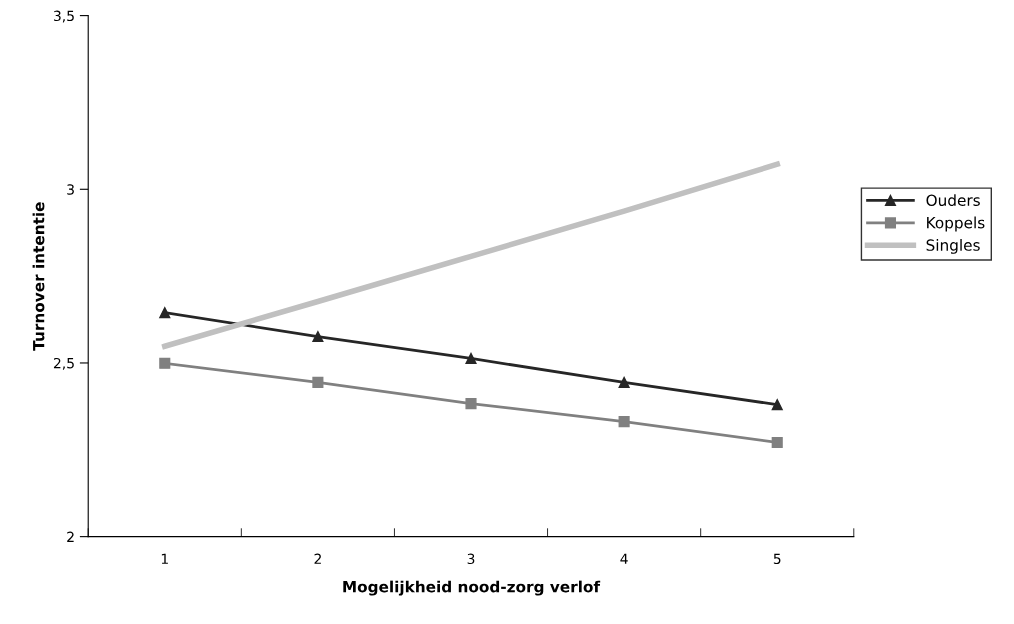 The height and width of the screenshot is (624, 1014). Describe the element at coordinates (63, 363) in the screenshot. I see `y-tick-label: 2,5` at that location.